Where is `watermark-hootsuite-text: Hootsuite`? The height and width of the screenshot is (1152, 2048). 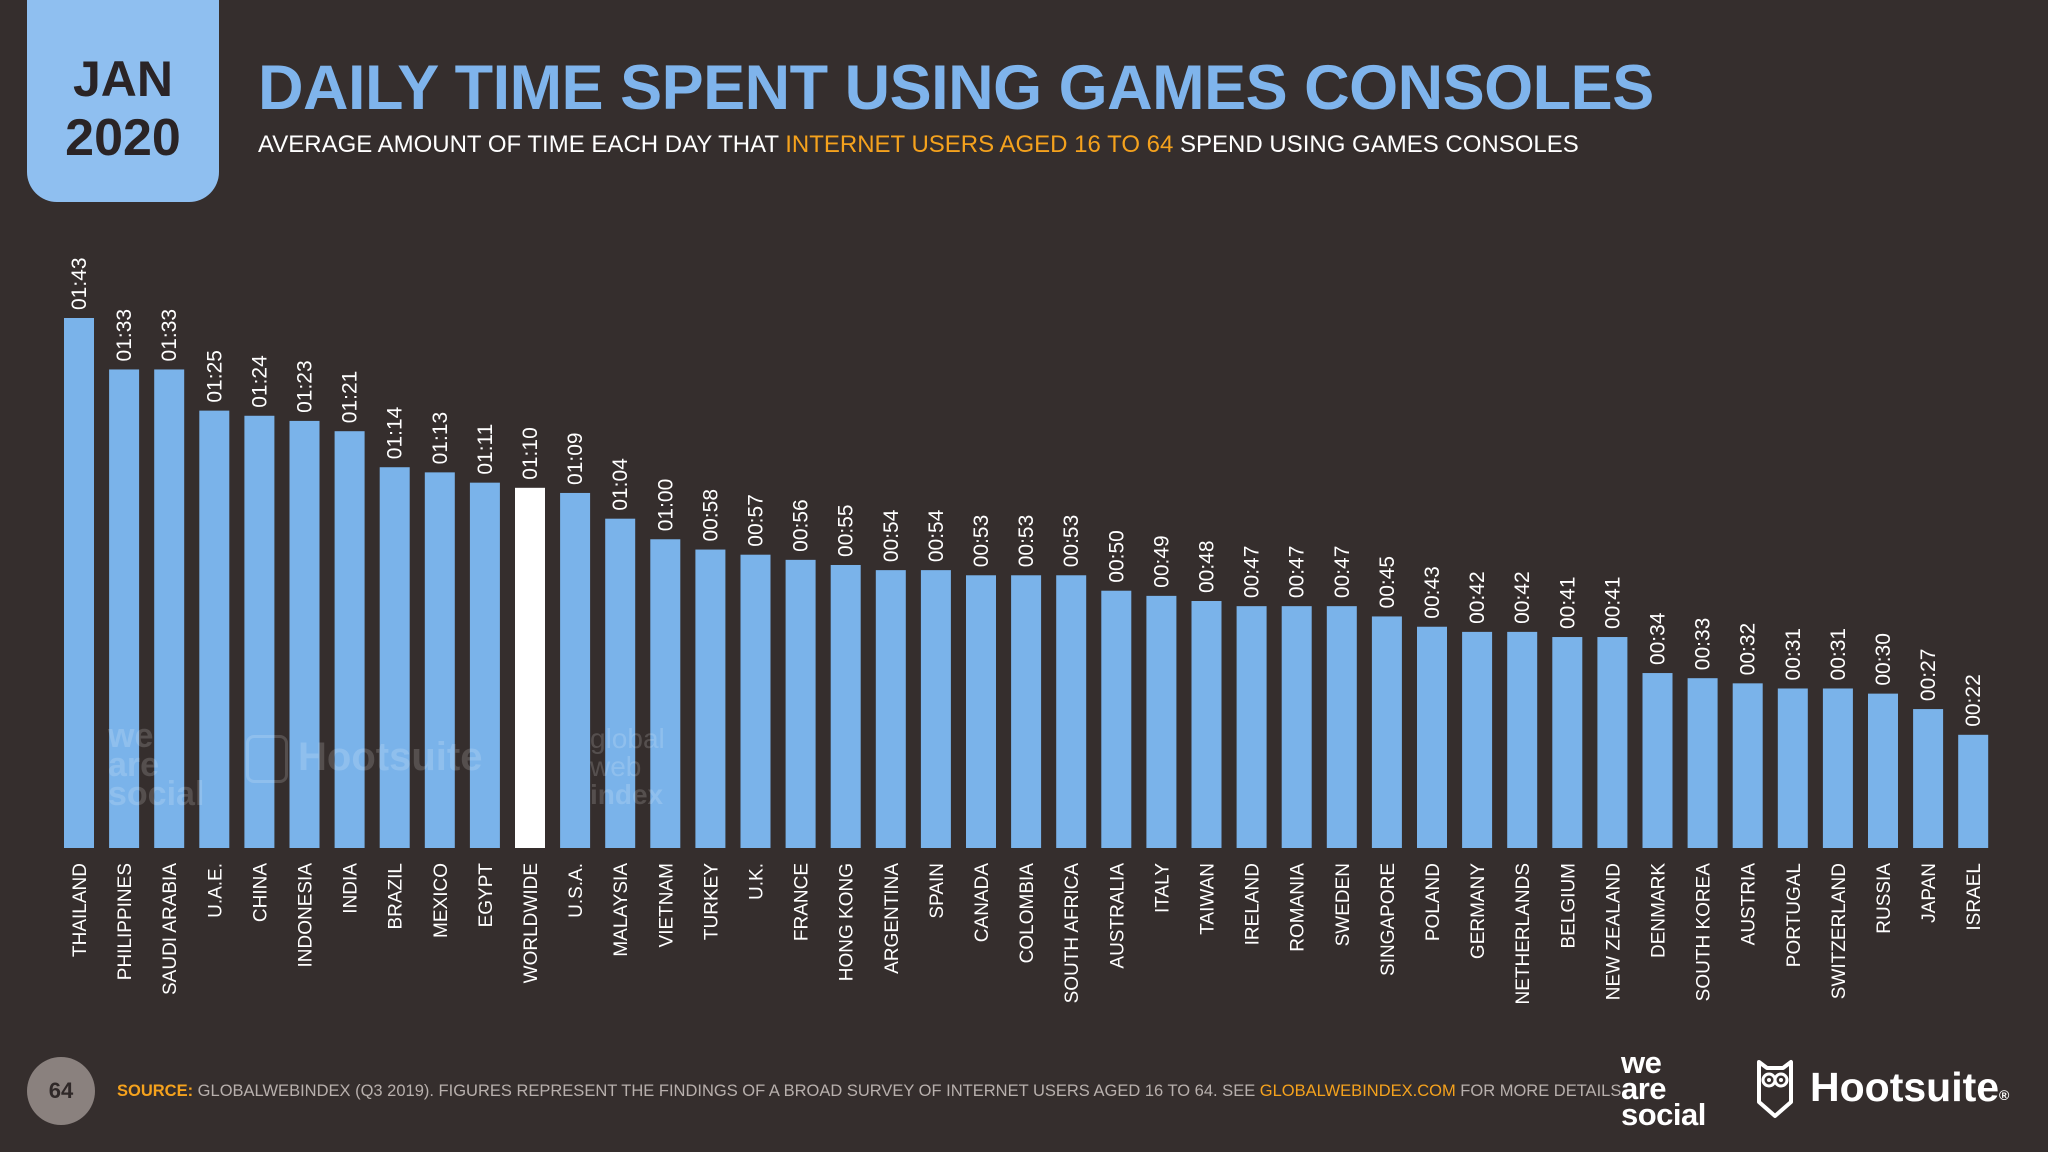
watermark-hootsuite-text: Hootsuite is located at coordinates (390, 757).